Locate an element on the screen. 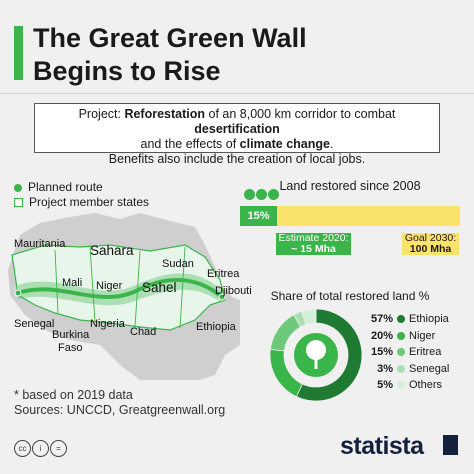 The image size is (474, 474). map-label-nigeria: Nigeria is located at coordinates (107, 324).